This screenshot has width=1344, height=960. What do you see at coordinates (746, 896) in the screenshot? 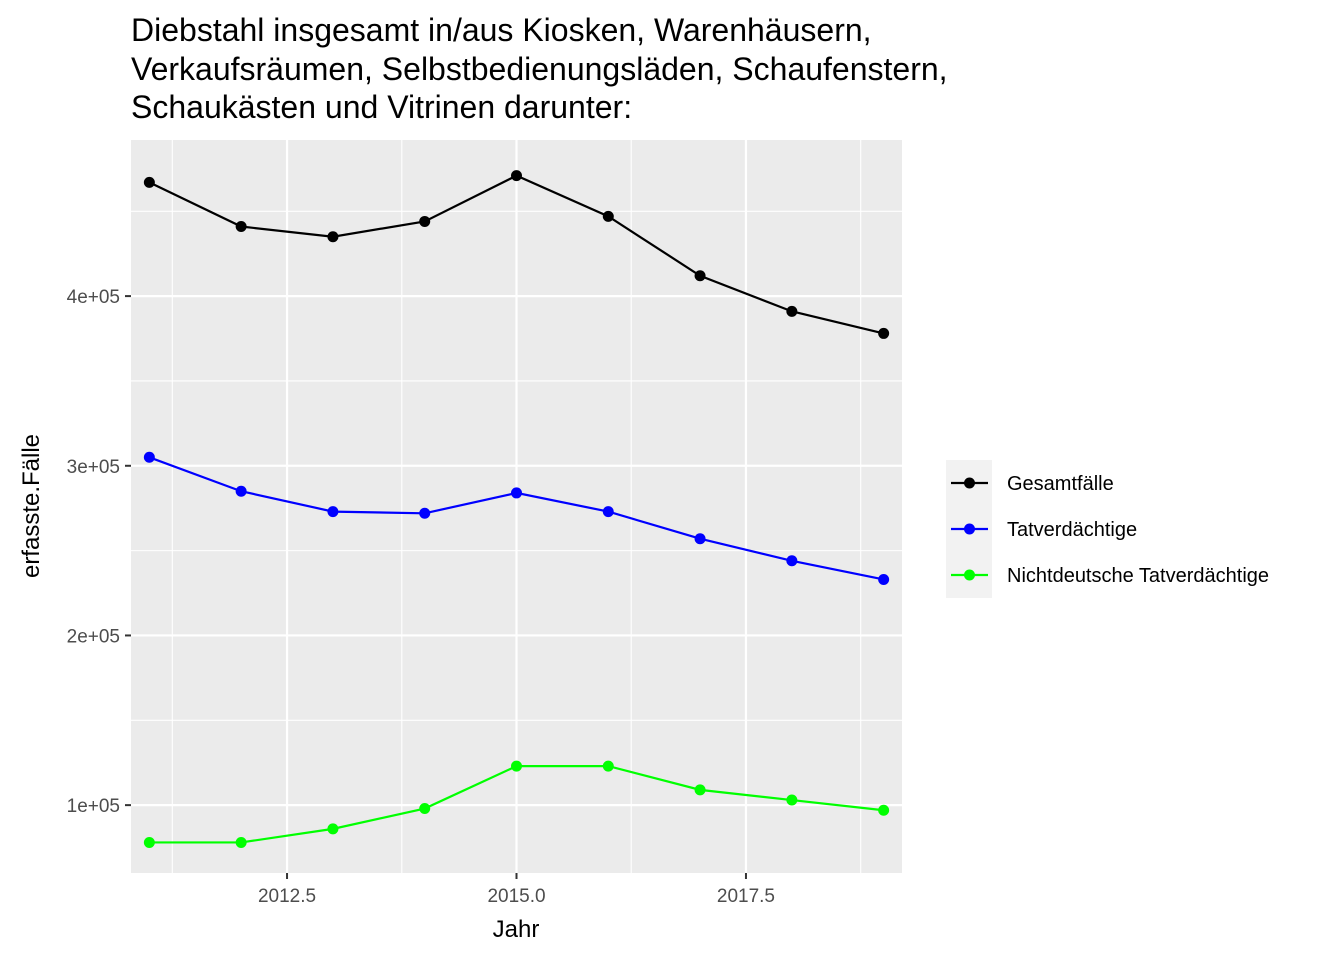
I see `x-tick-label-2: 2017.5` at bounding box center [746, 896].